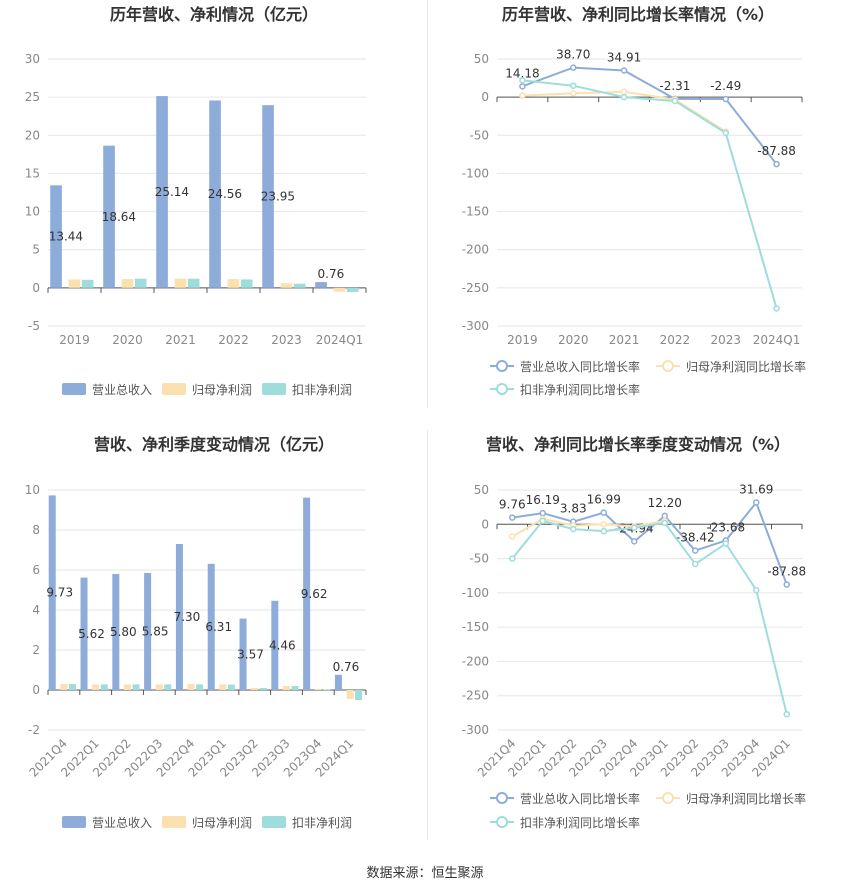 Image resolution: width=850 pixels, height=891 pixels. Describe the element at coordinates (59, 593) in the screenshot. I see `data-label: 9.73` at that location.